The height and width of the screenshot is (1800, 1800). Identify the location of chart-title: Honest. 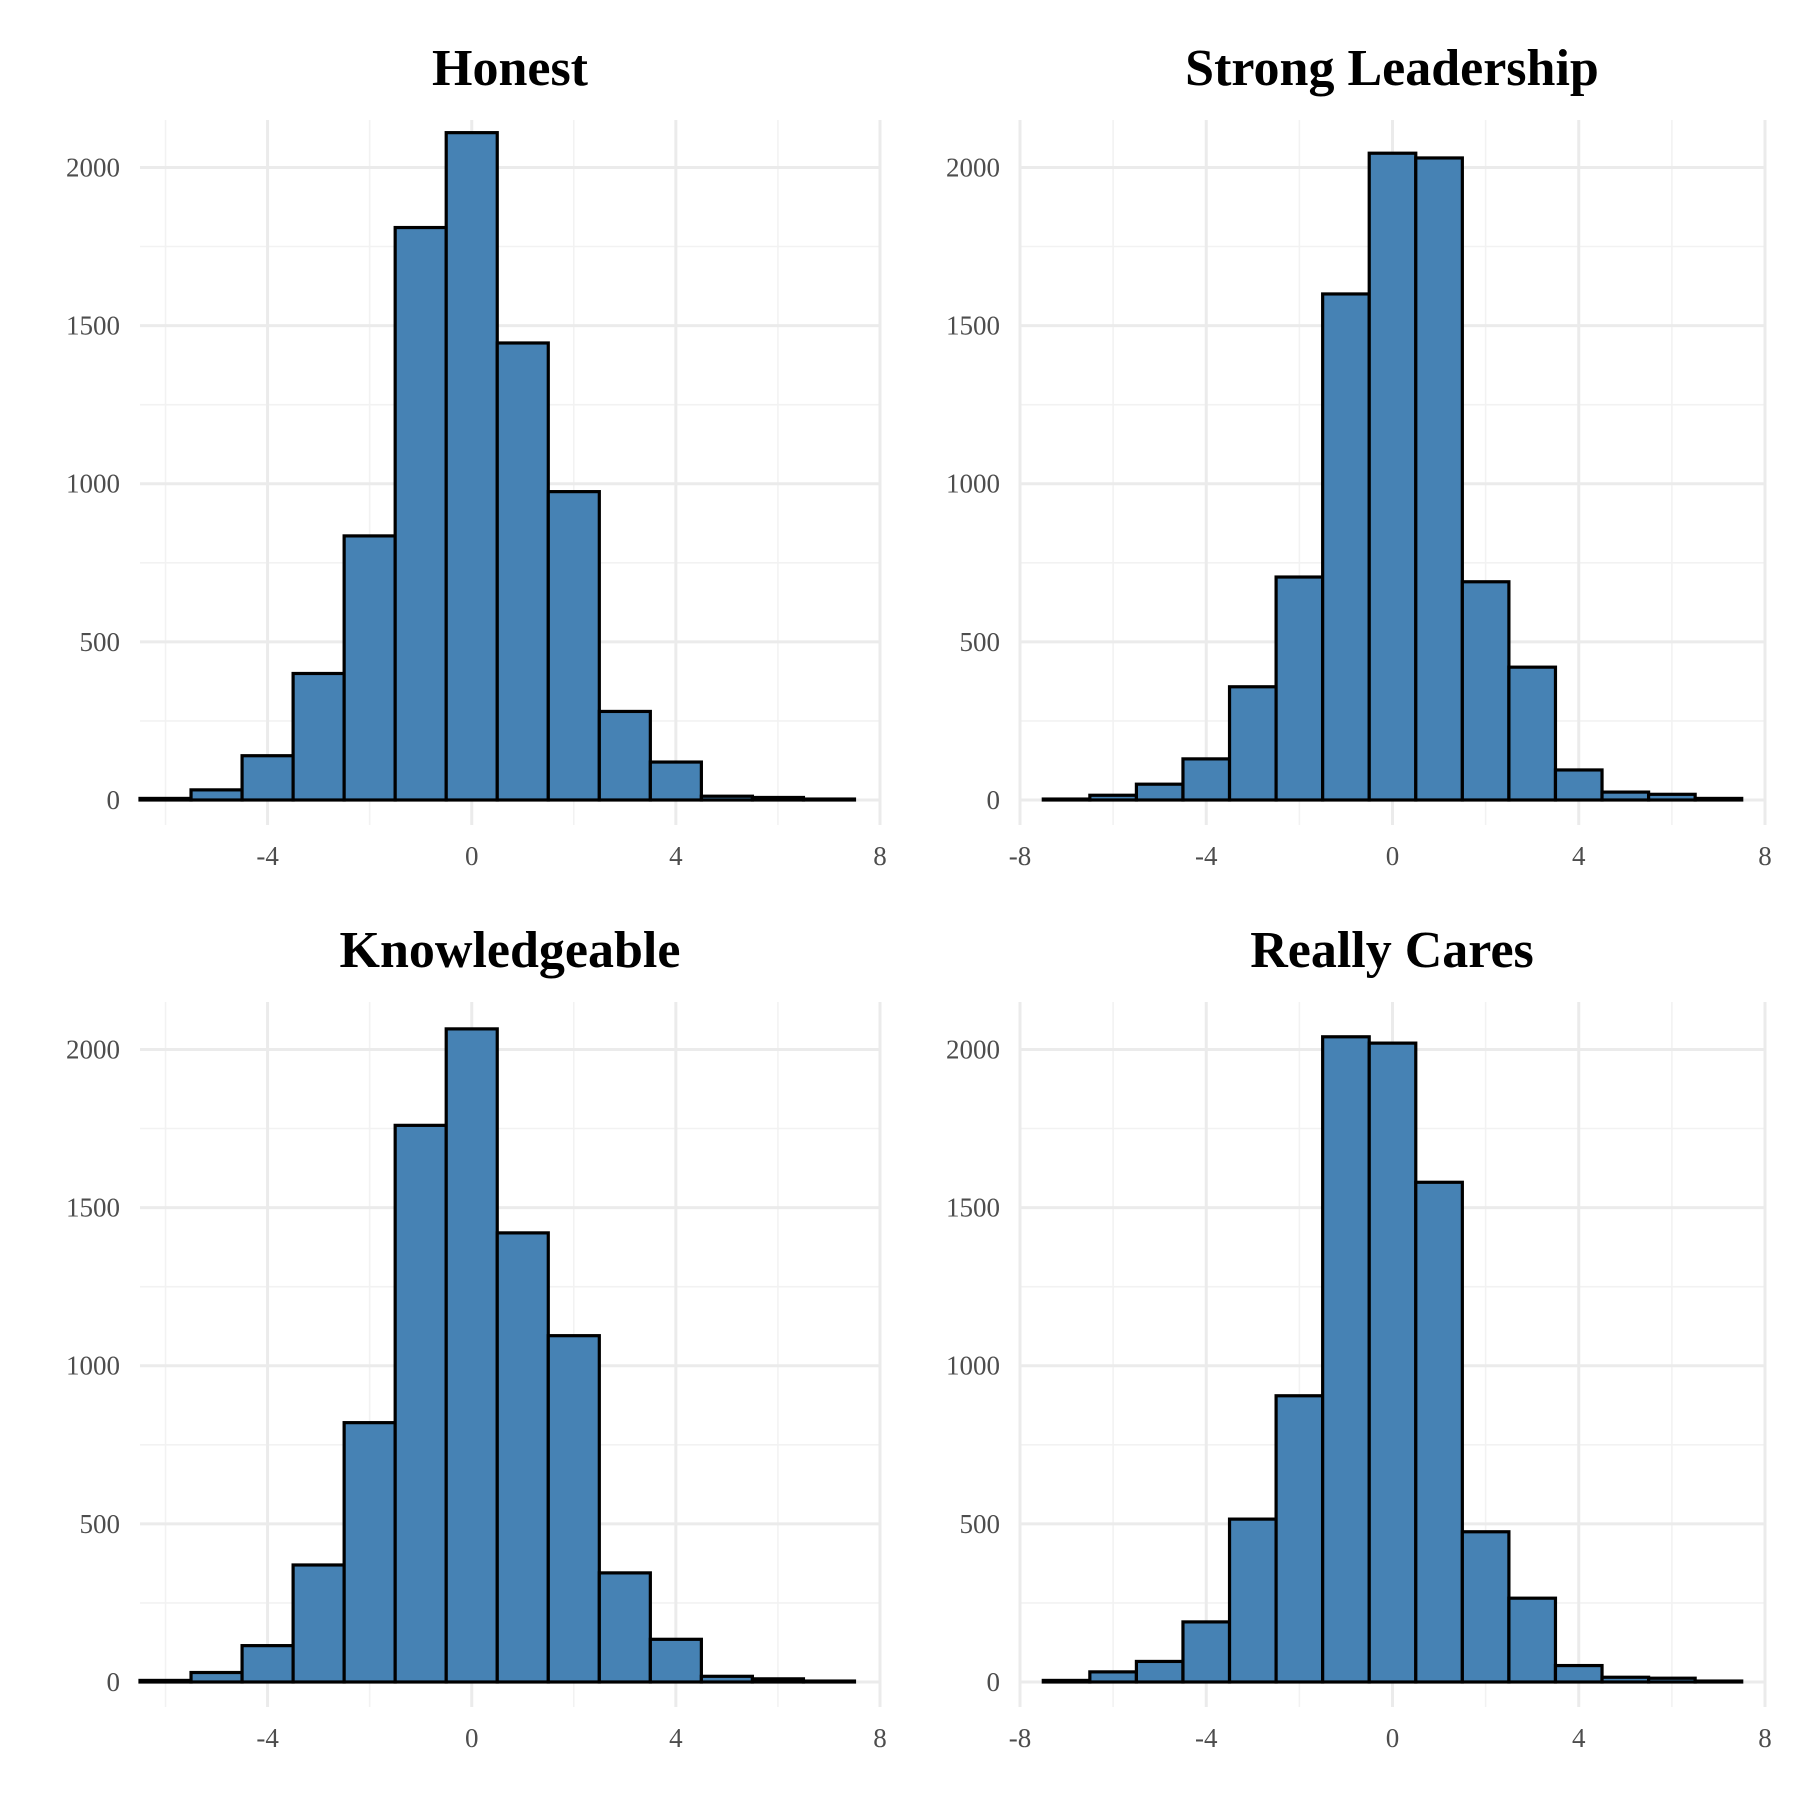
(510, 68).